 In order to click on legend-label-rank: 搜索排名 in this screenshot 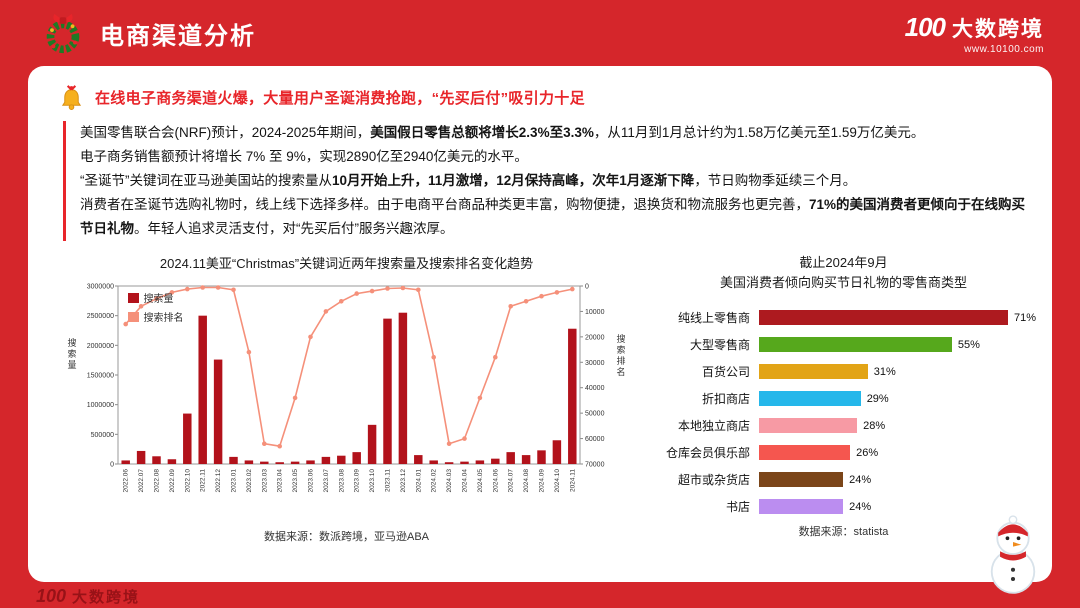, I will do `click(163, 319)`.